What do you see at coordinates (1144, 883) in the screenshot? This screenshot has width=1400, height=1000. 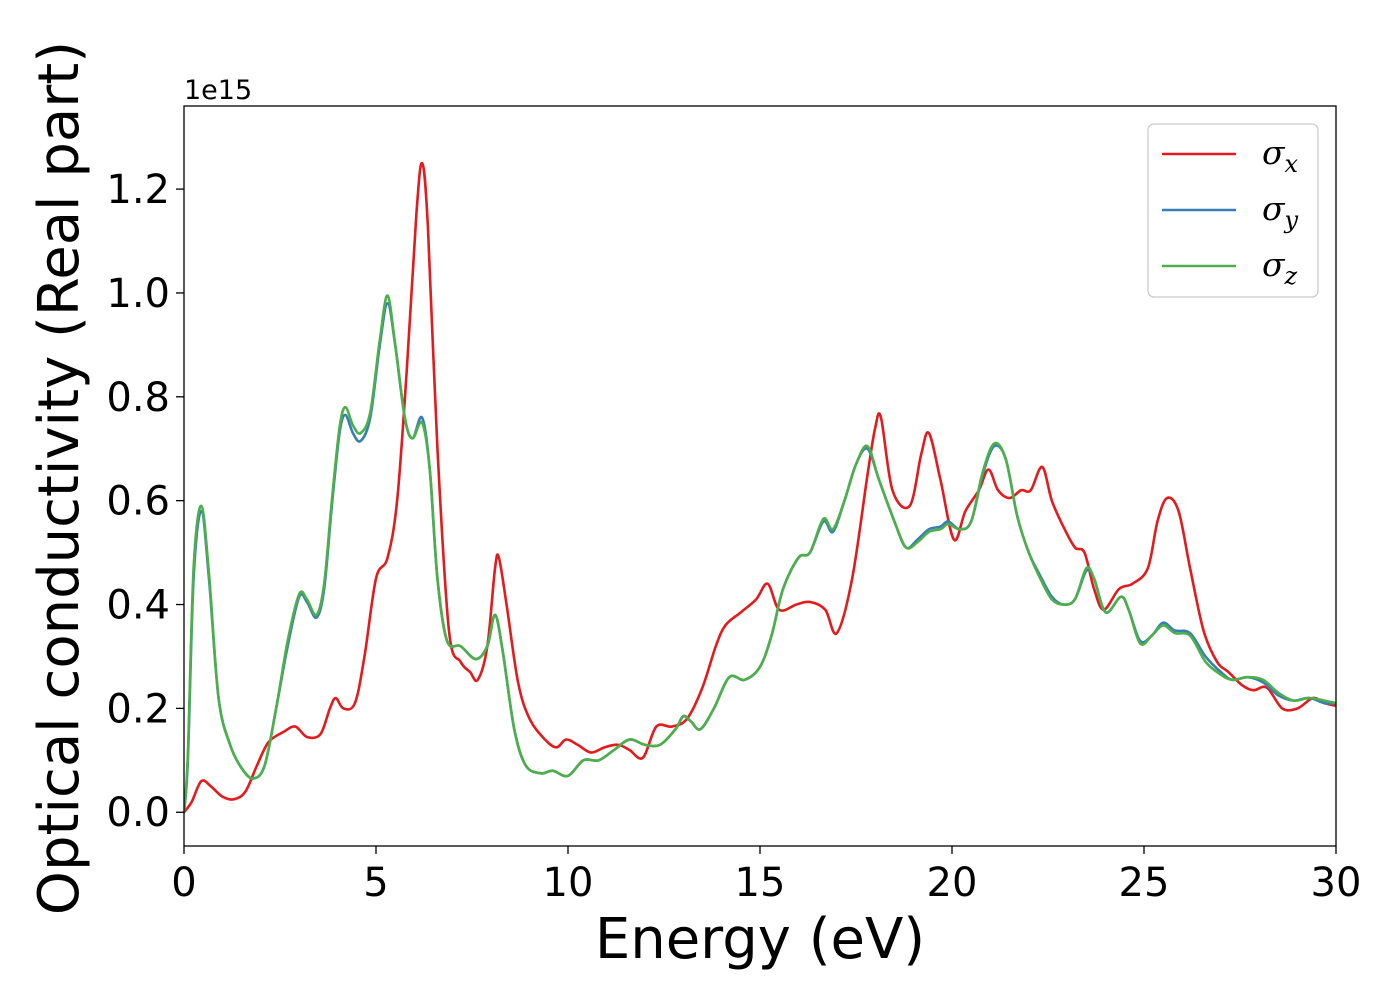 I see `x-tick-label: 25` at bounding box center [1144, 883].